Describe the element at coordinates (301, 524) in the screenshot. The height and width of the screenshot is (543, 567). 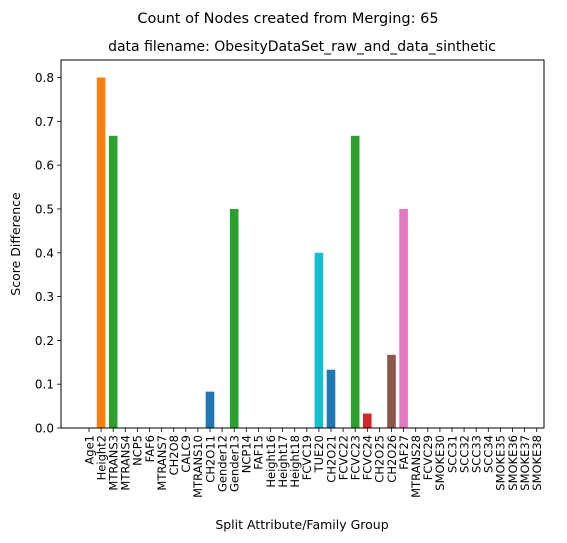
I see `x-axis-label: Split Attribute/Family Group` at that location.